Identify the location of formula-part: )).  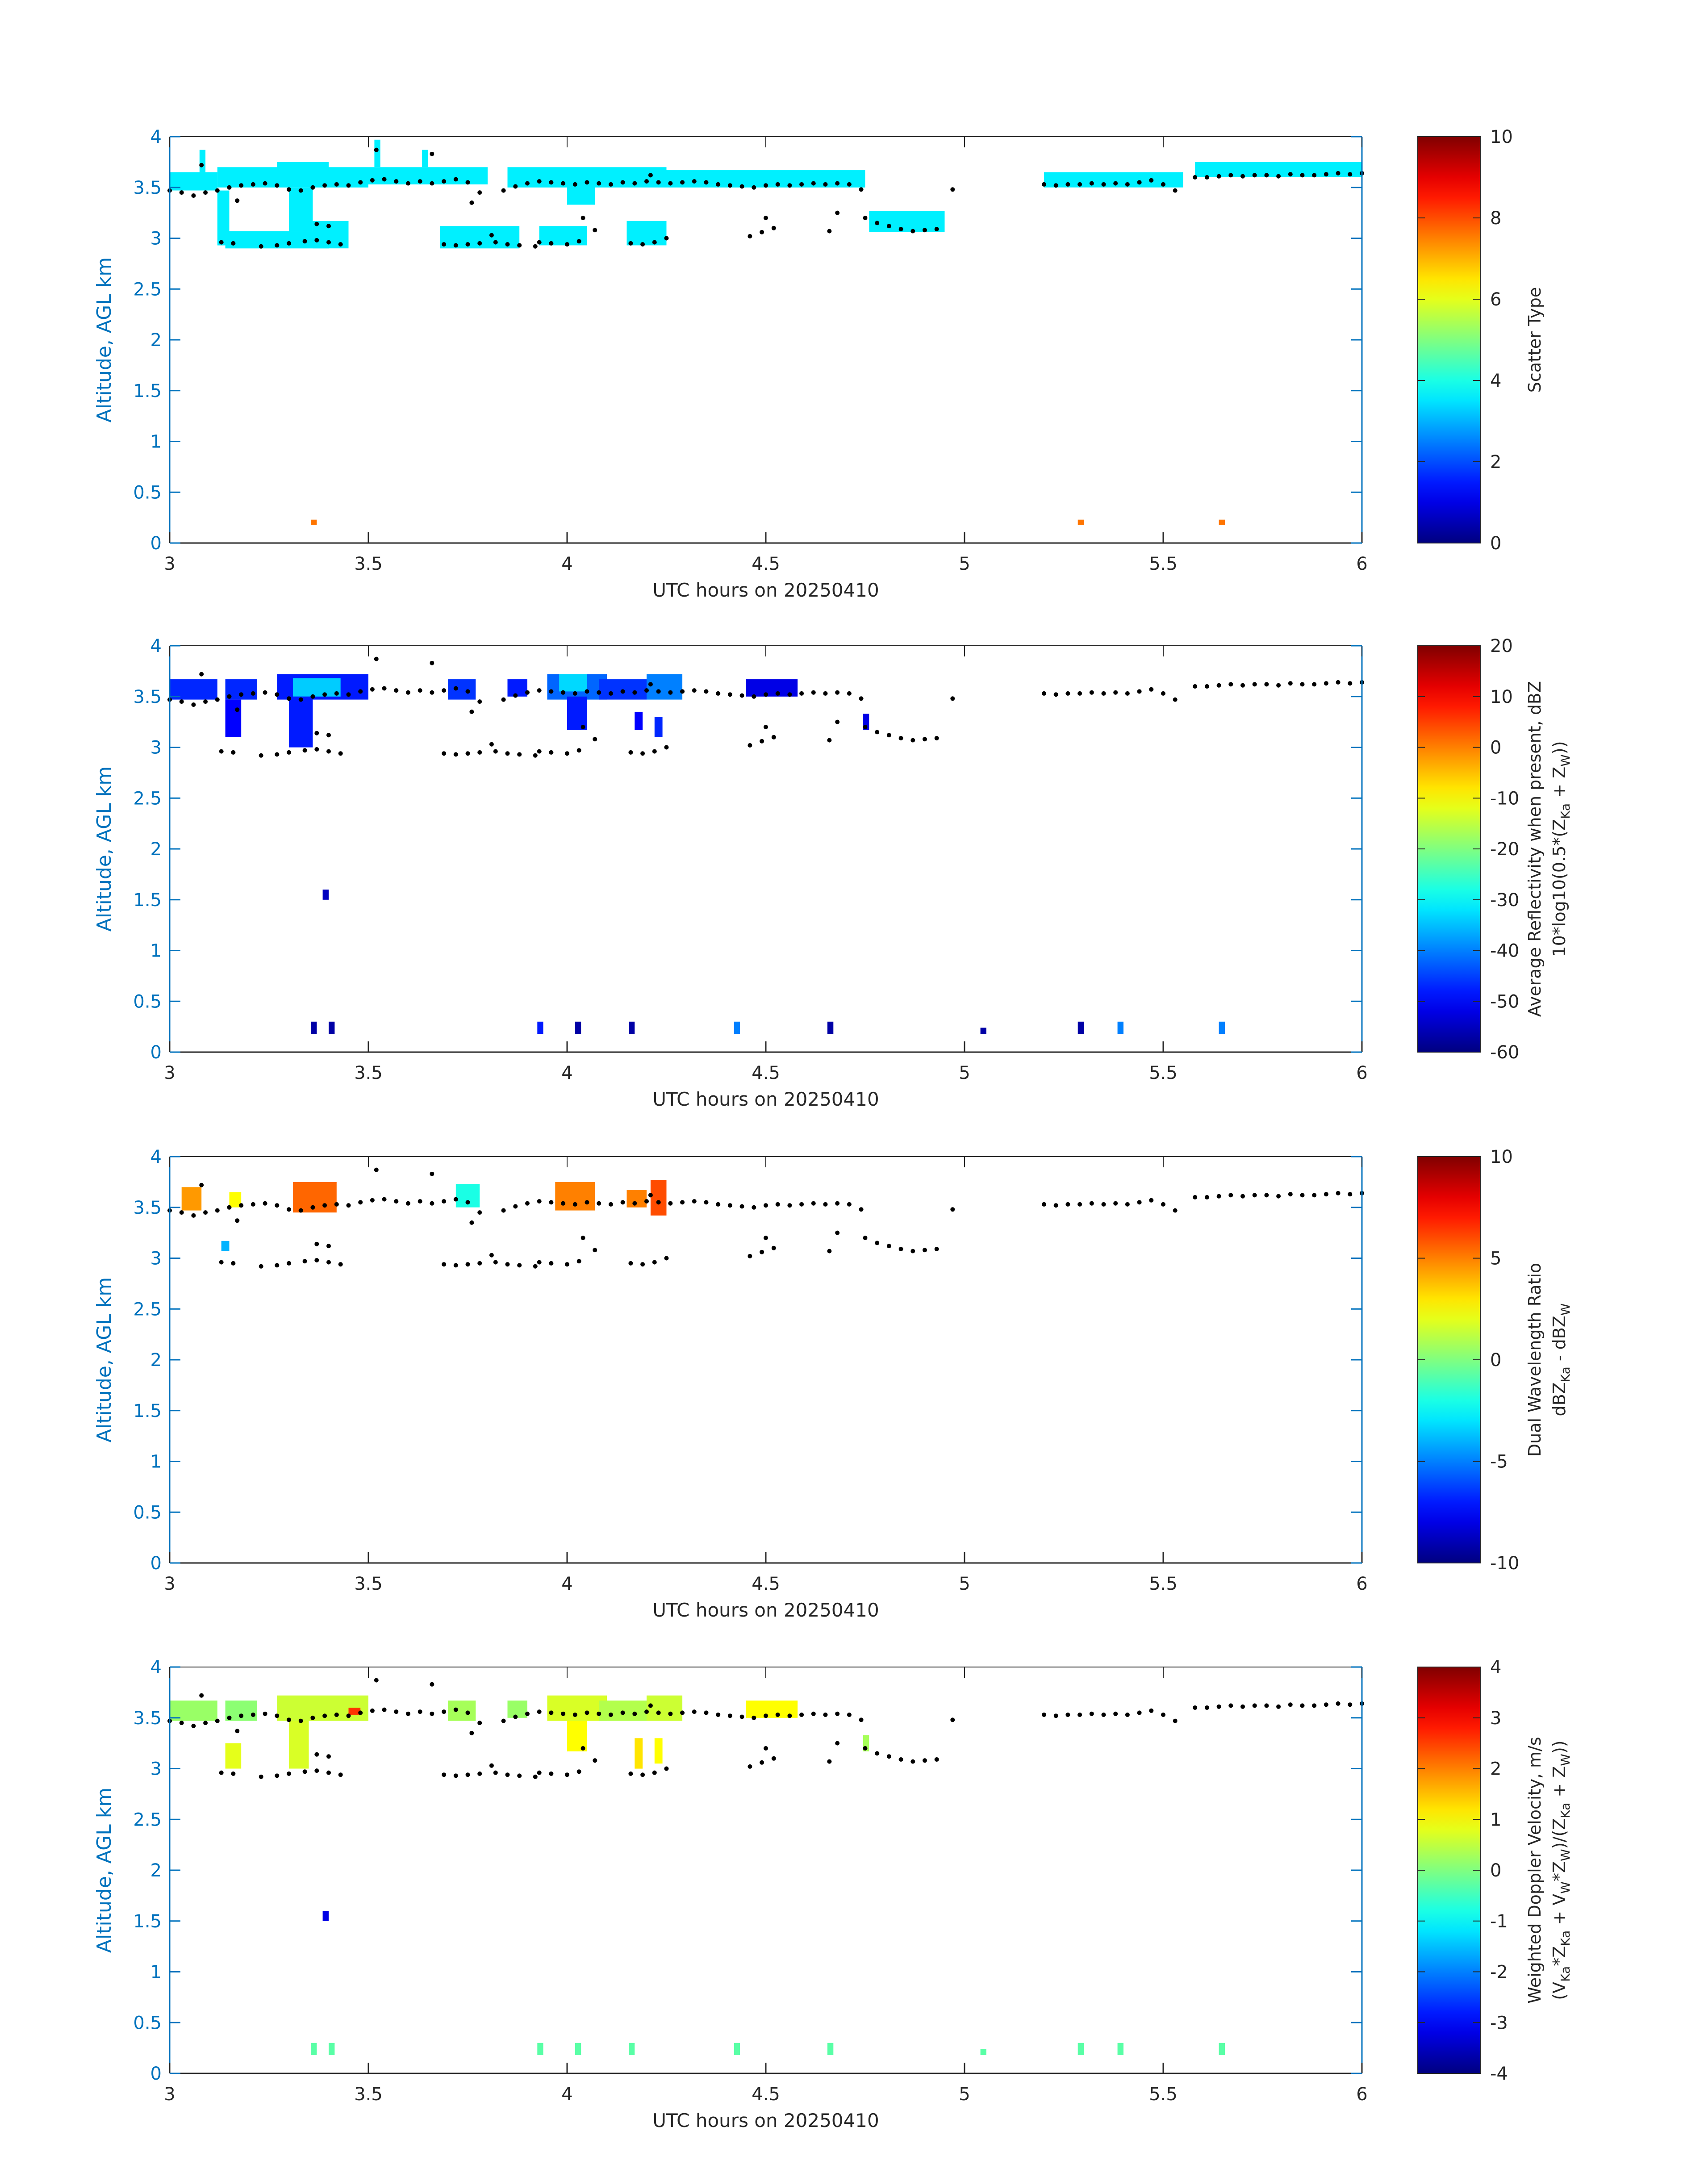
(1559, 1747).